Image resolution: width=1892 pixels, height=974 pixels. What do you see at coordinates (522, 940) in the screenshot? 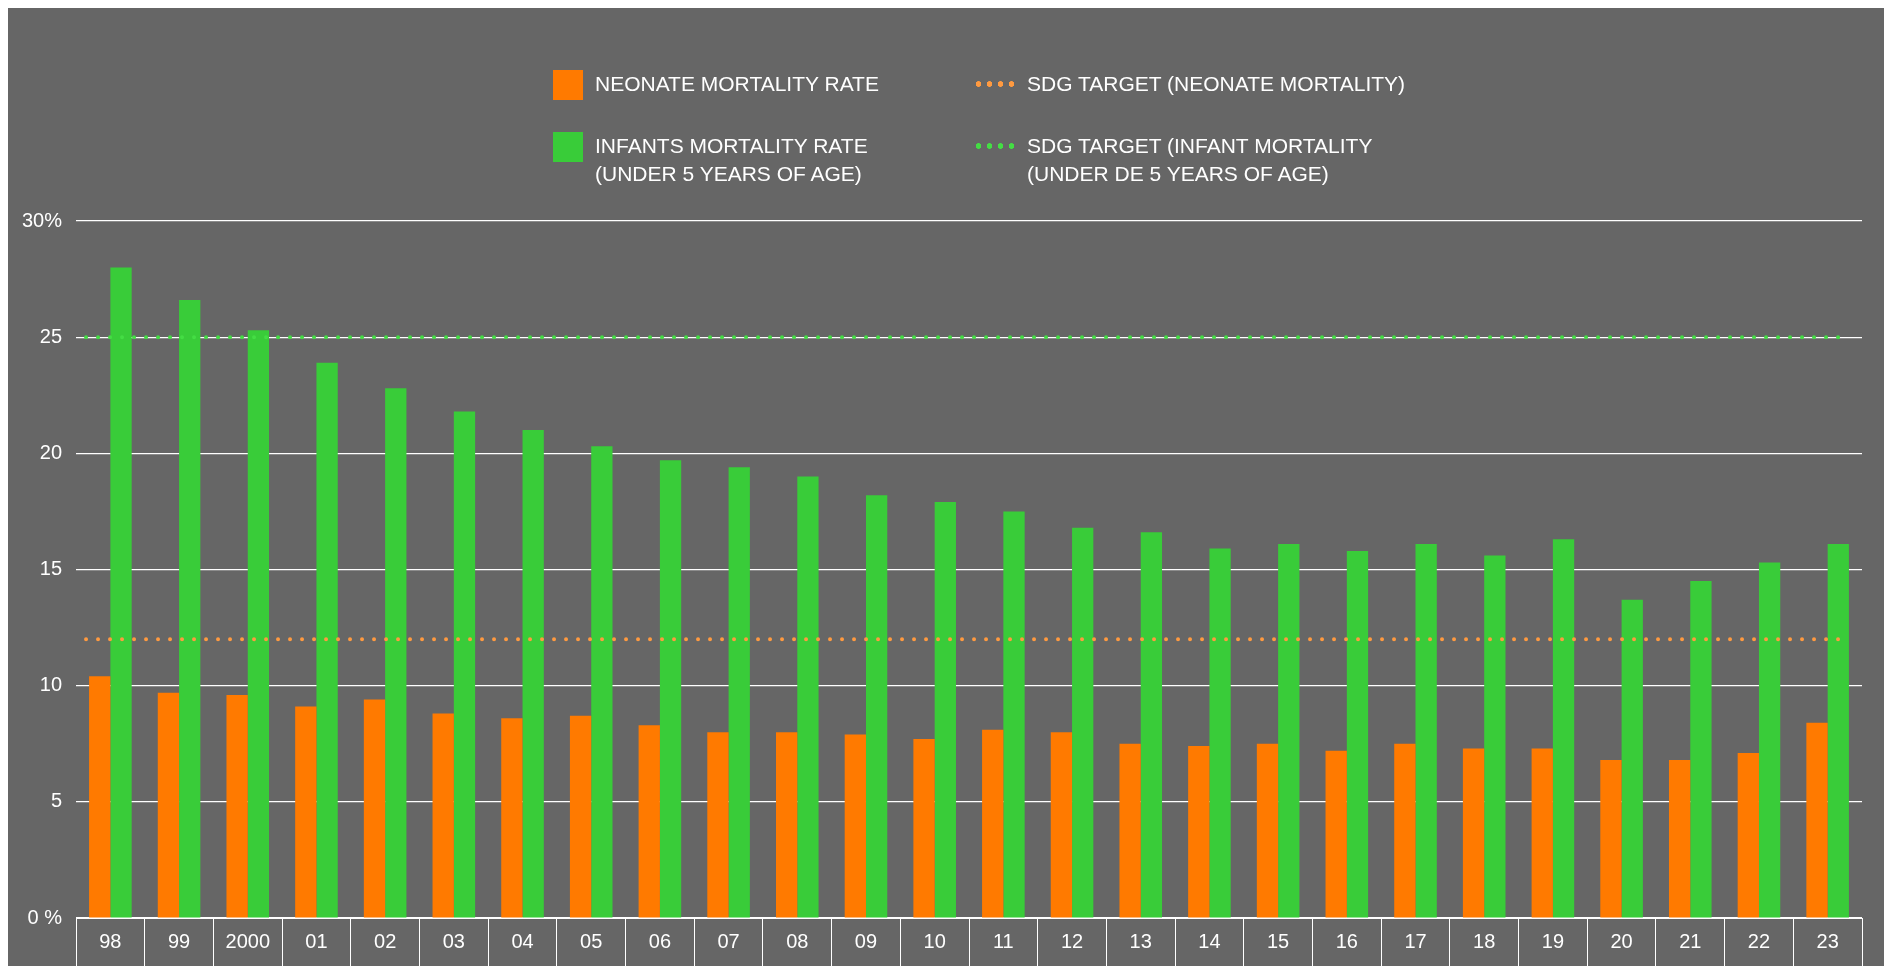
I see `x-tick-label: 04` at bounding box center [522, 940].